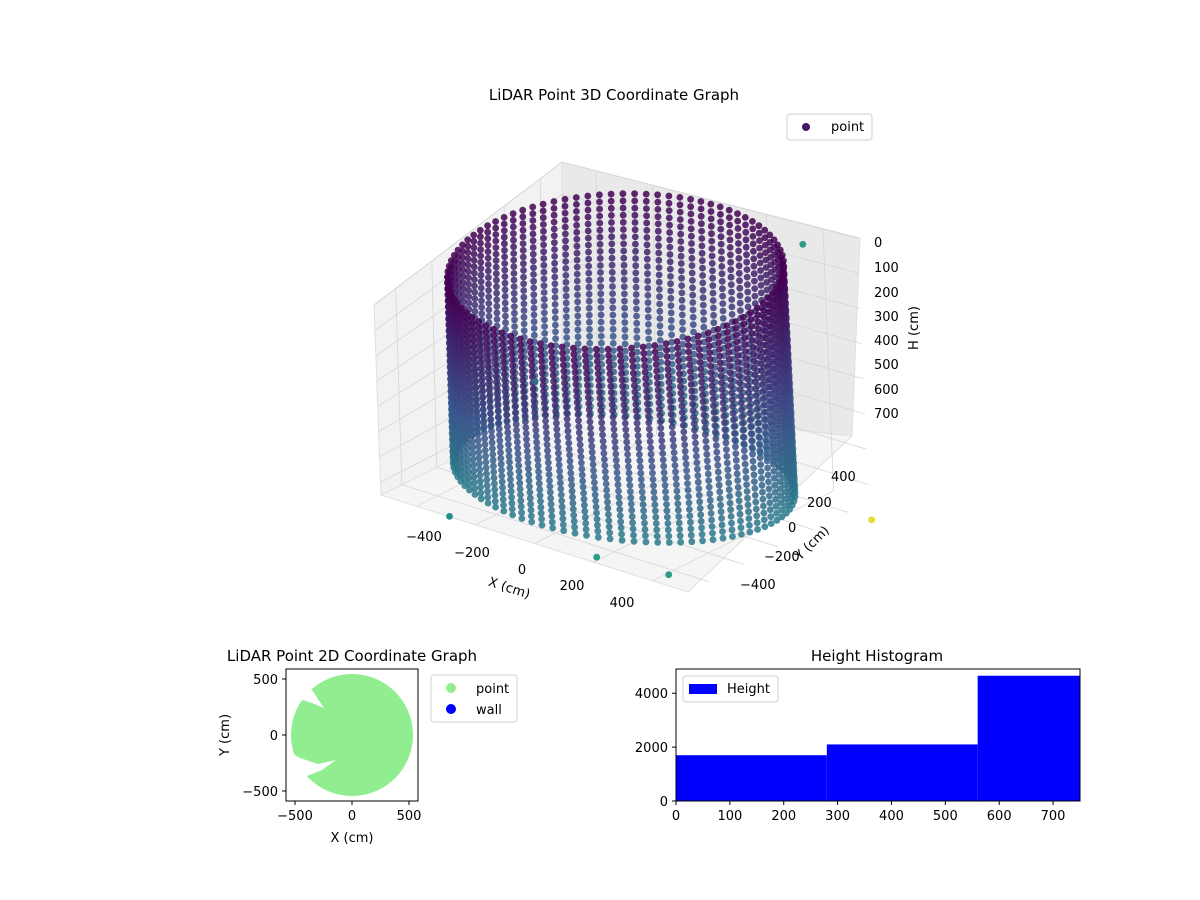  What do you see at coordinates (783, 816) in the screenshot?
I see `x-tick-label: 200` at bounding box center [783, 816].